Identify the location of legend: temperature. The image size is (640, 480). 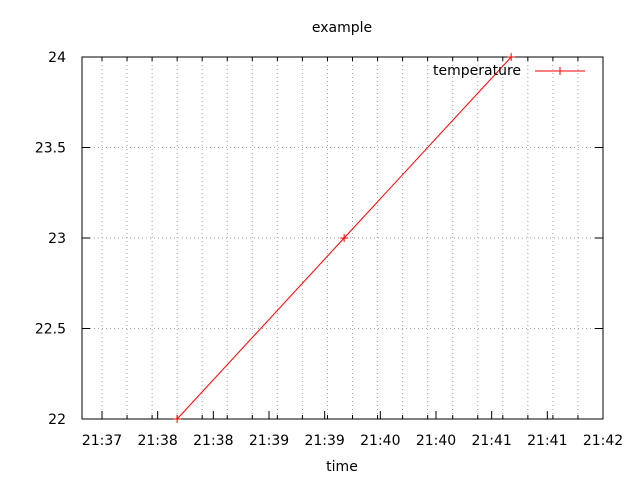
(509, 71).